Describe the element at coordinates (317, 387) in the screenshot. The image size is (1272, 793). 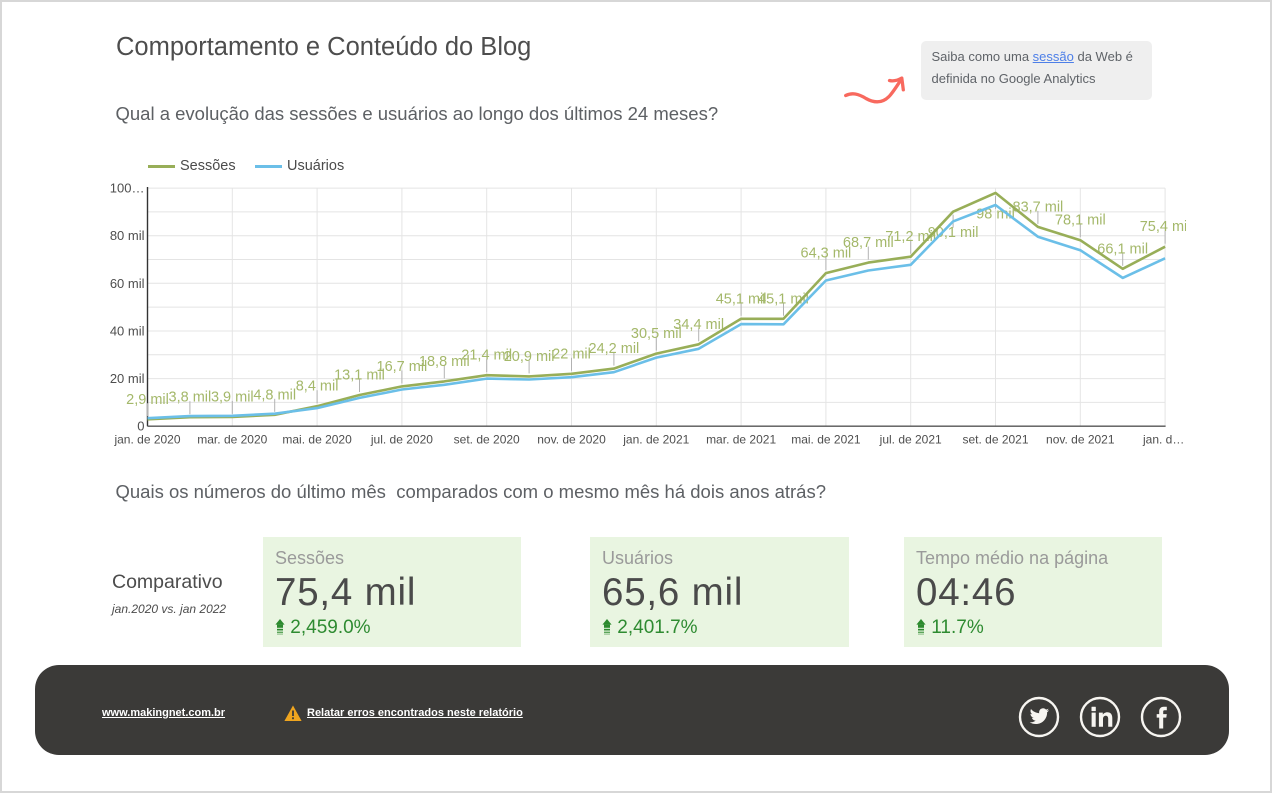
I see `svg-text: 8,4 mil` at that location.